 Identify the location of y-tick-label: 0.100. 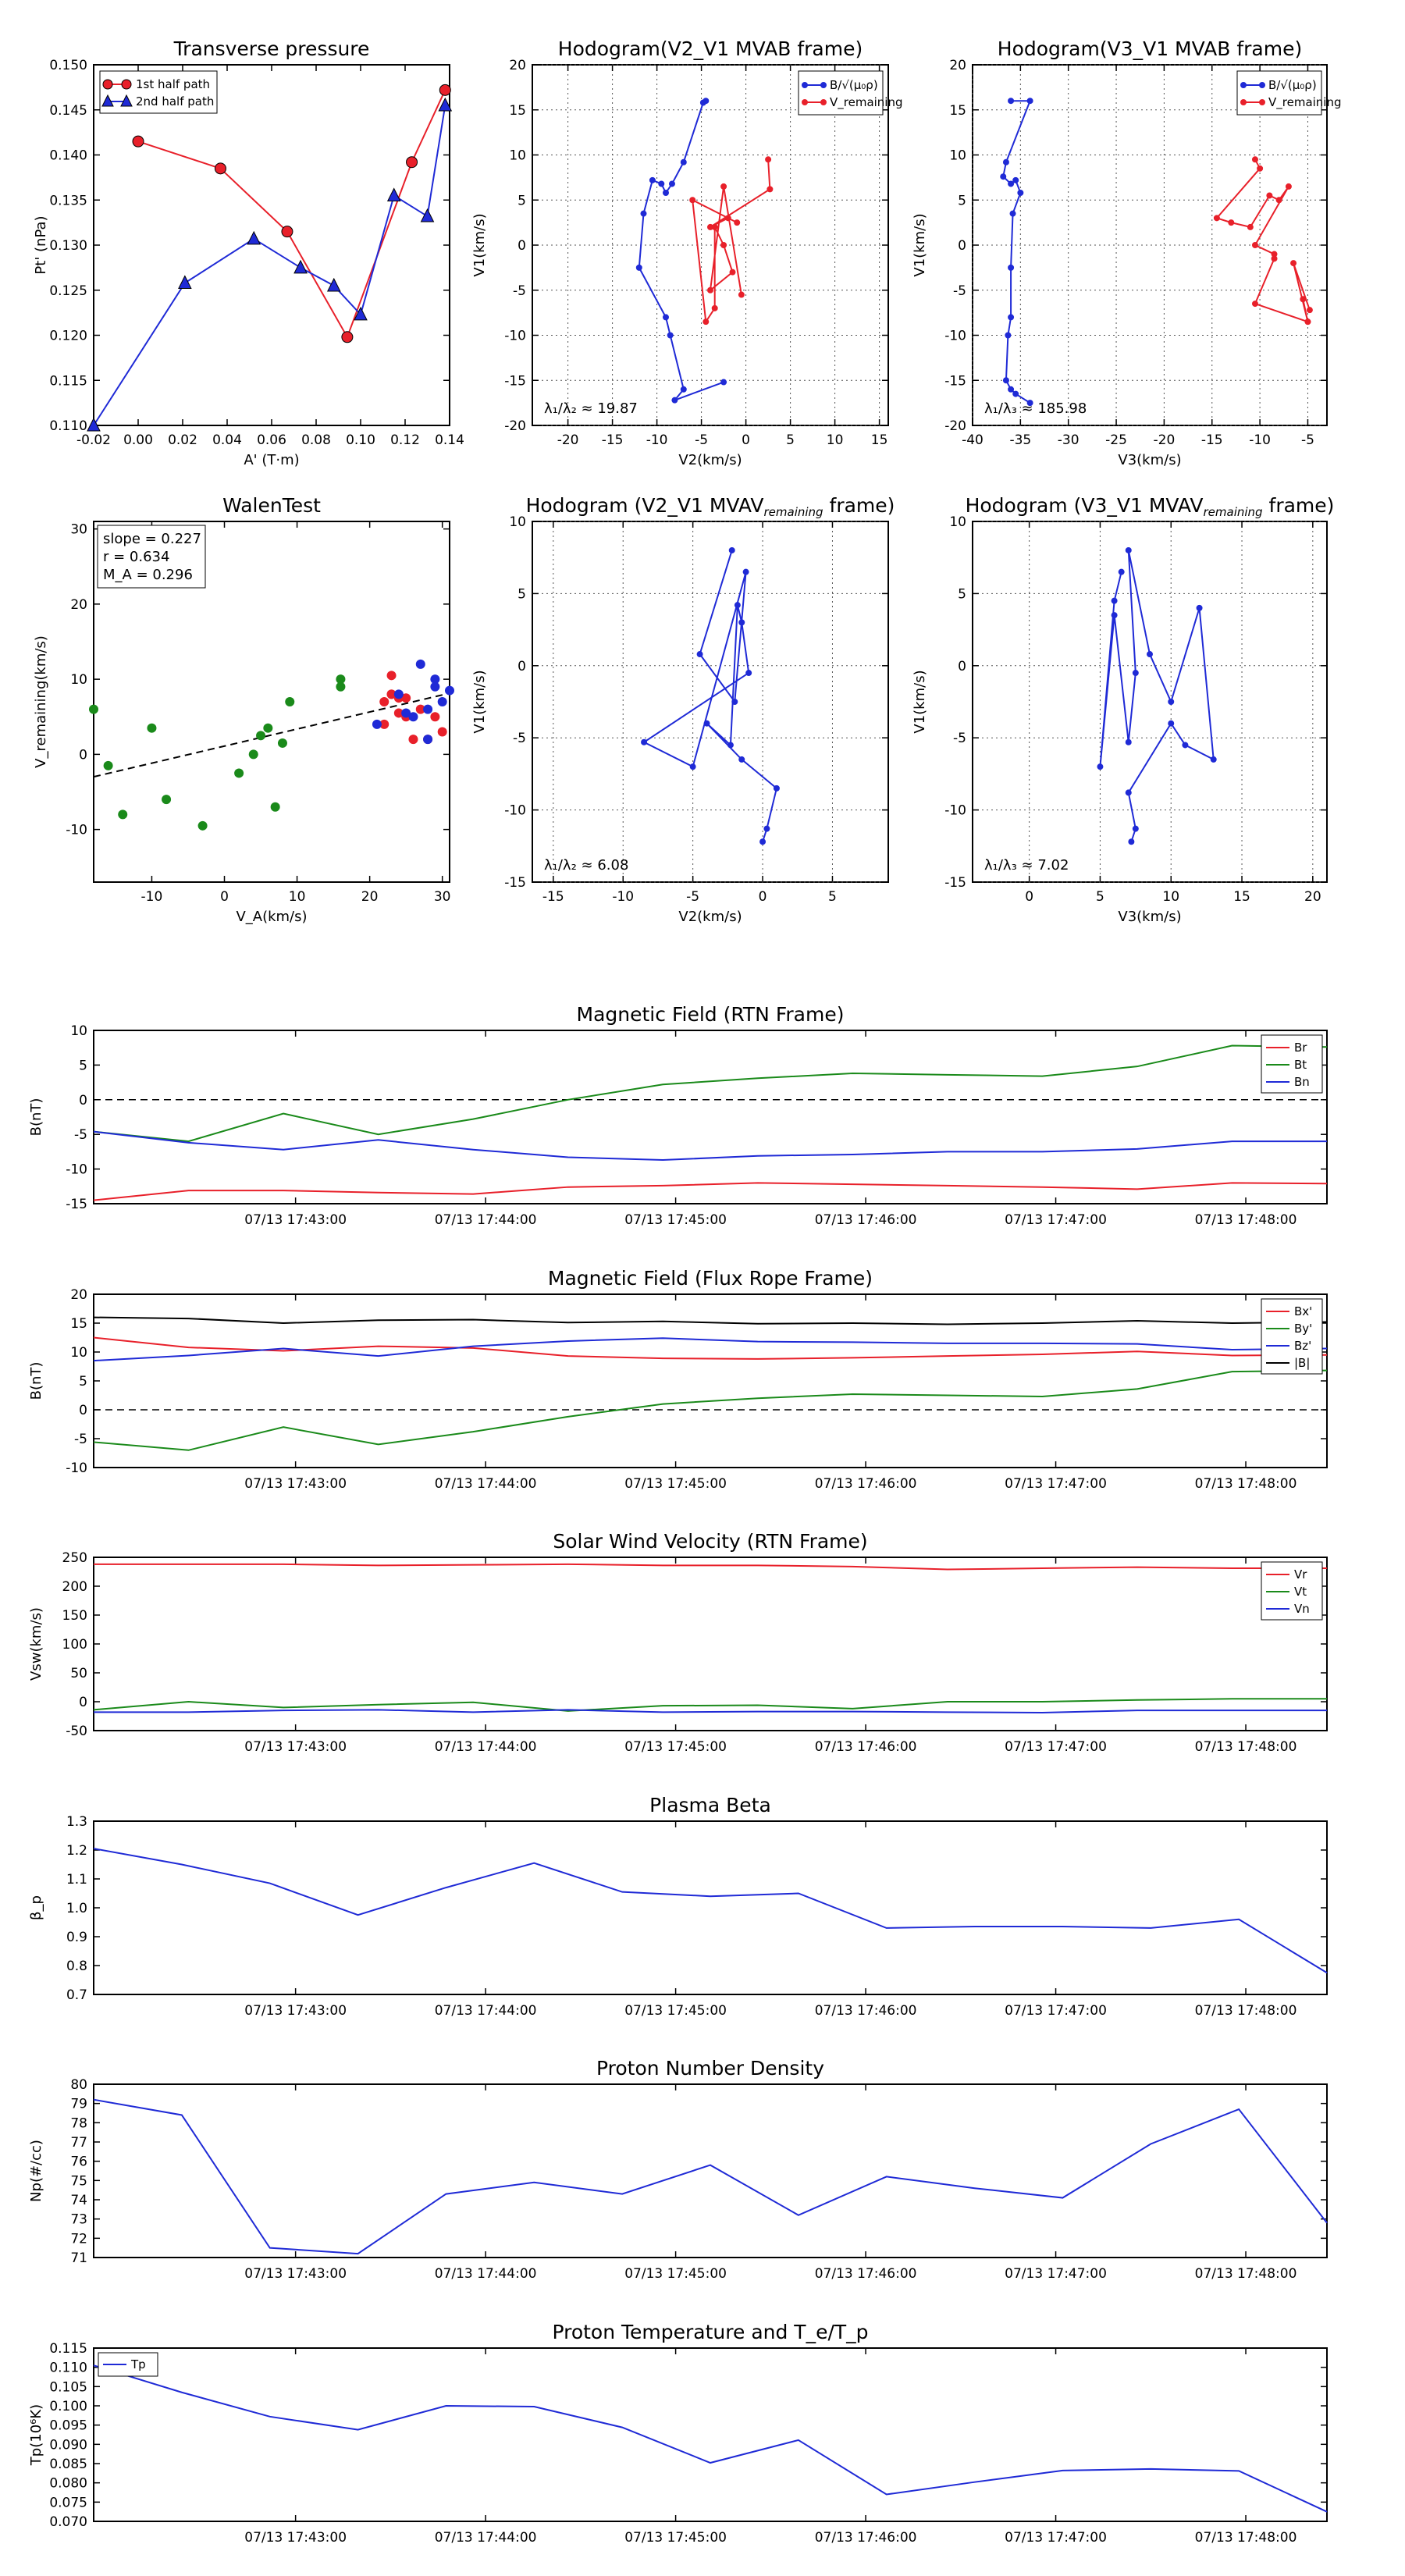
(68, 2406).